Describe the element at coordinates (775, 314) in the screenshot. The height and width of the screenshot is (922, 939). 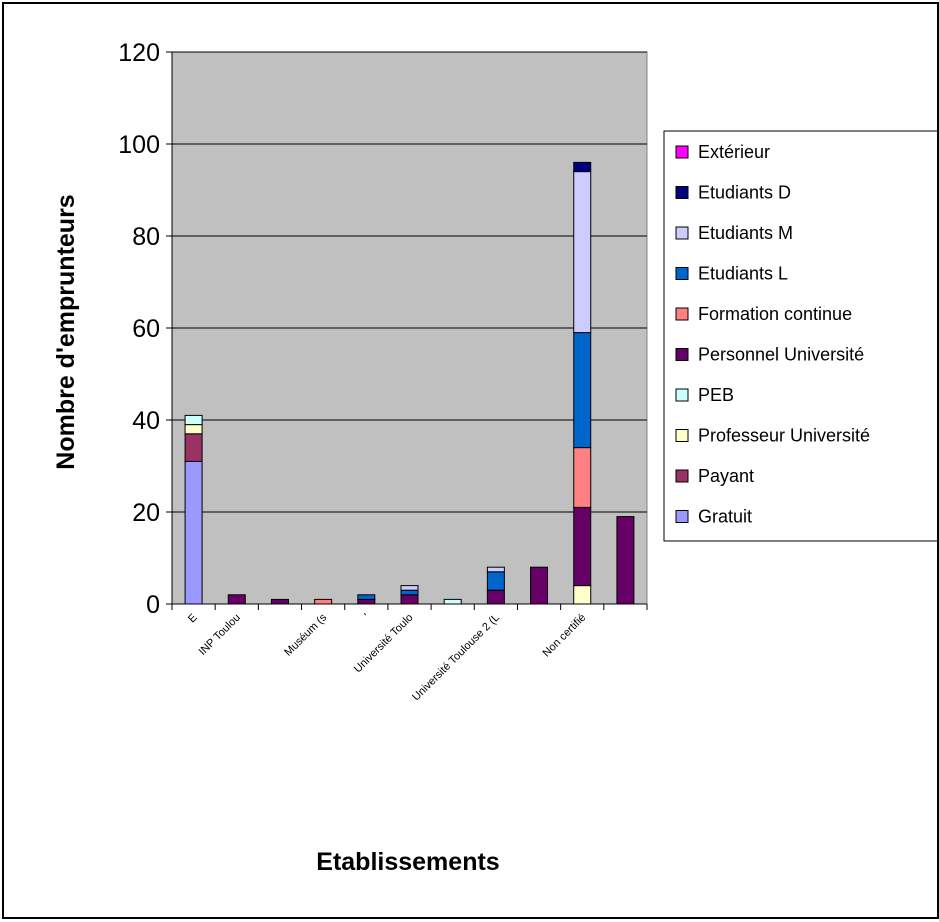
I see `legend-label: Formation continue` at that location.